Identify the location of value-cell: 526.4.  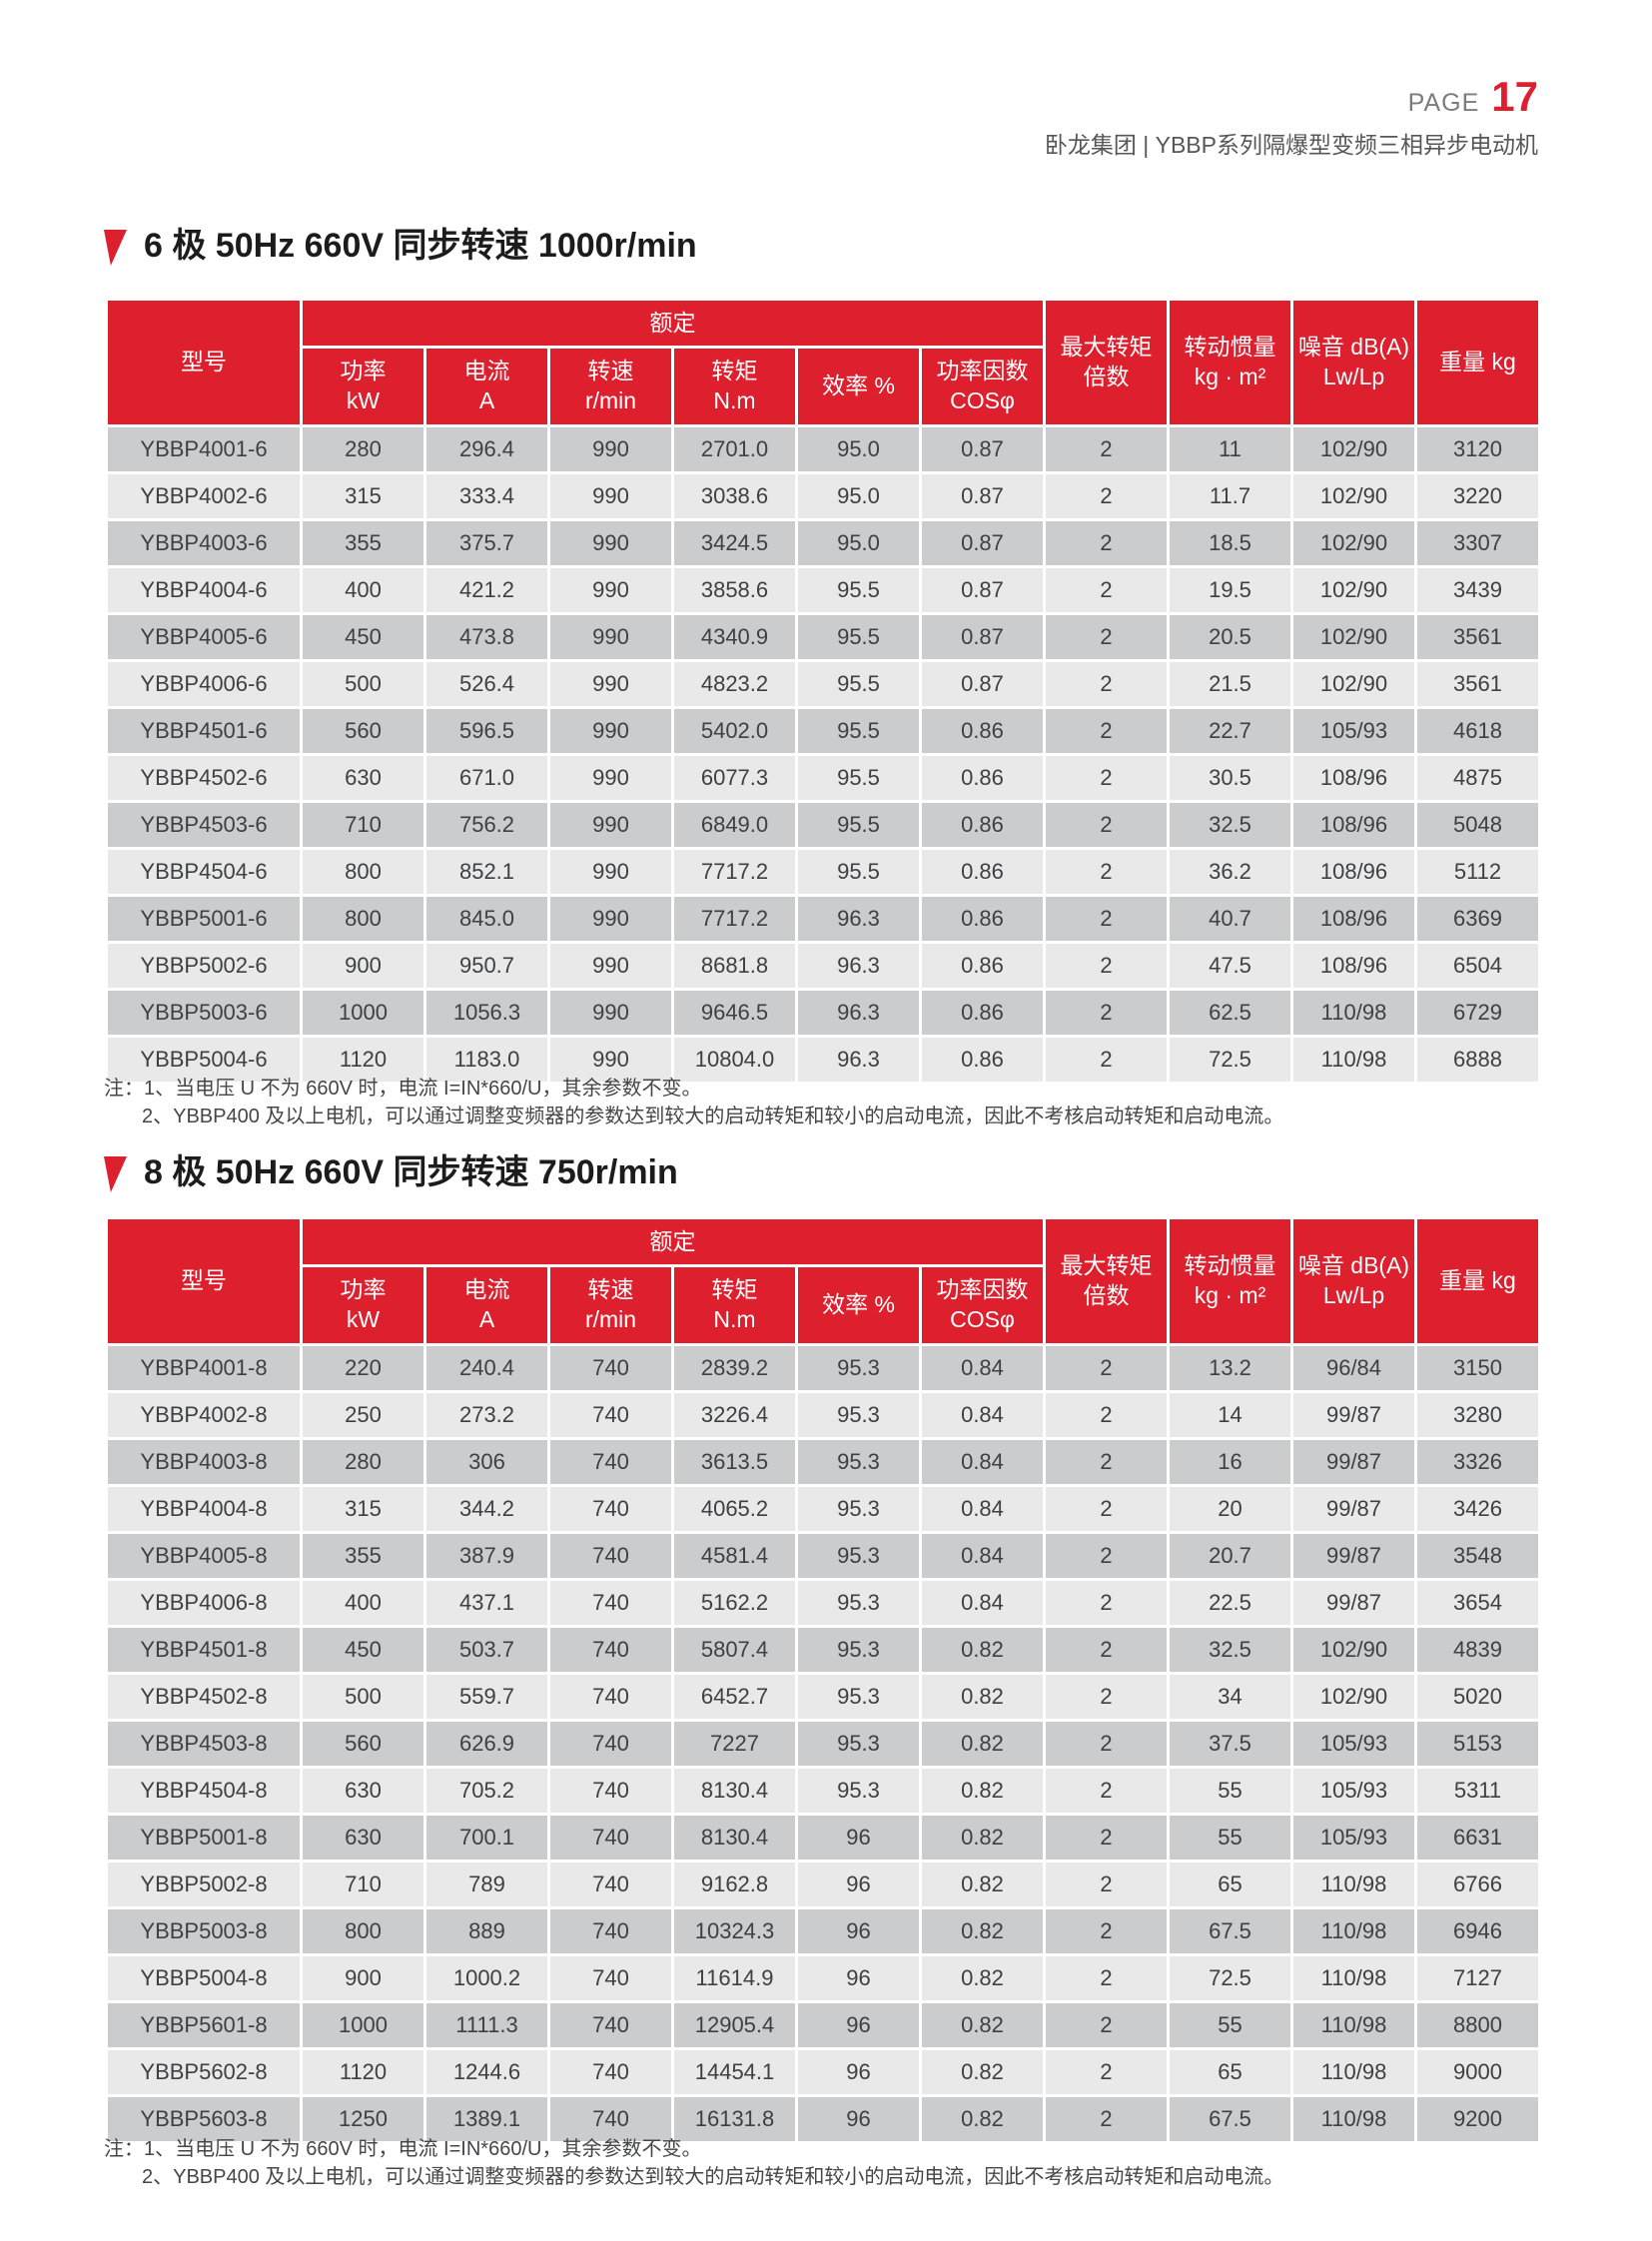
(486, 684).